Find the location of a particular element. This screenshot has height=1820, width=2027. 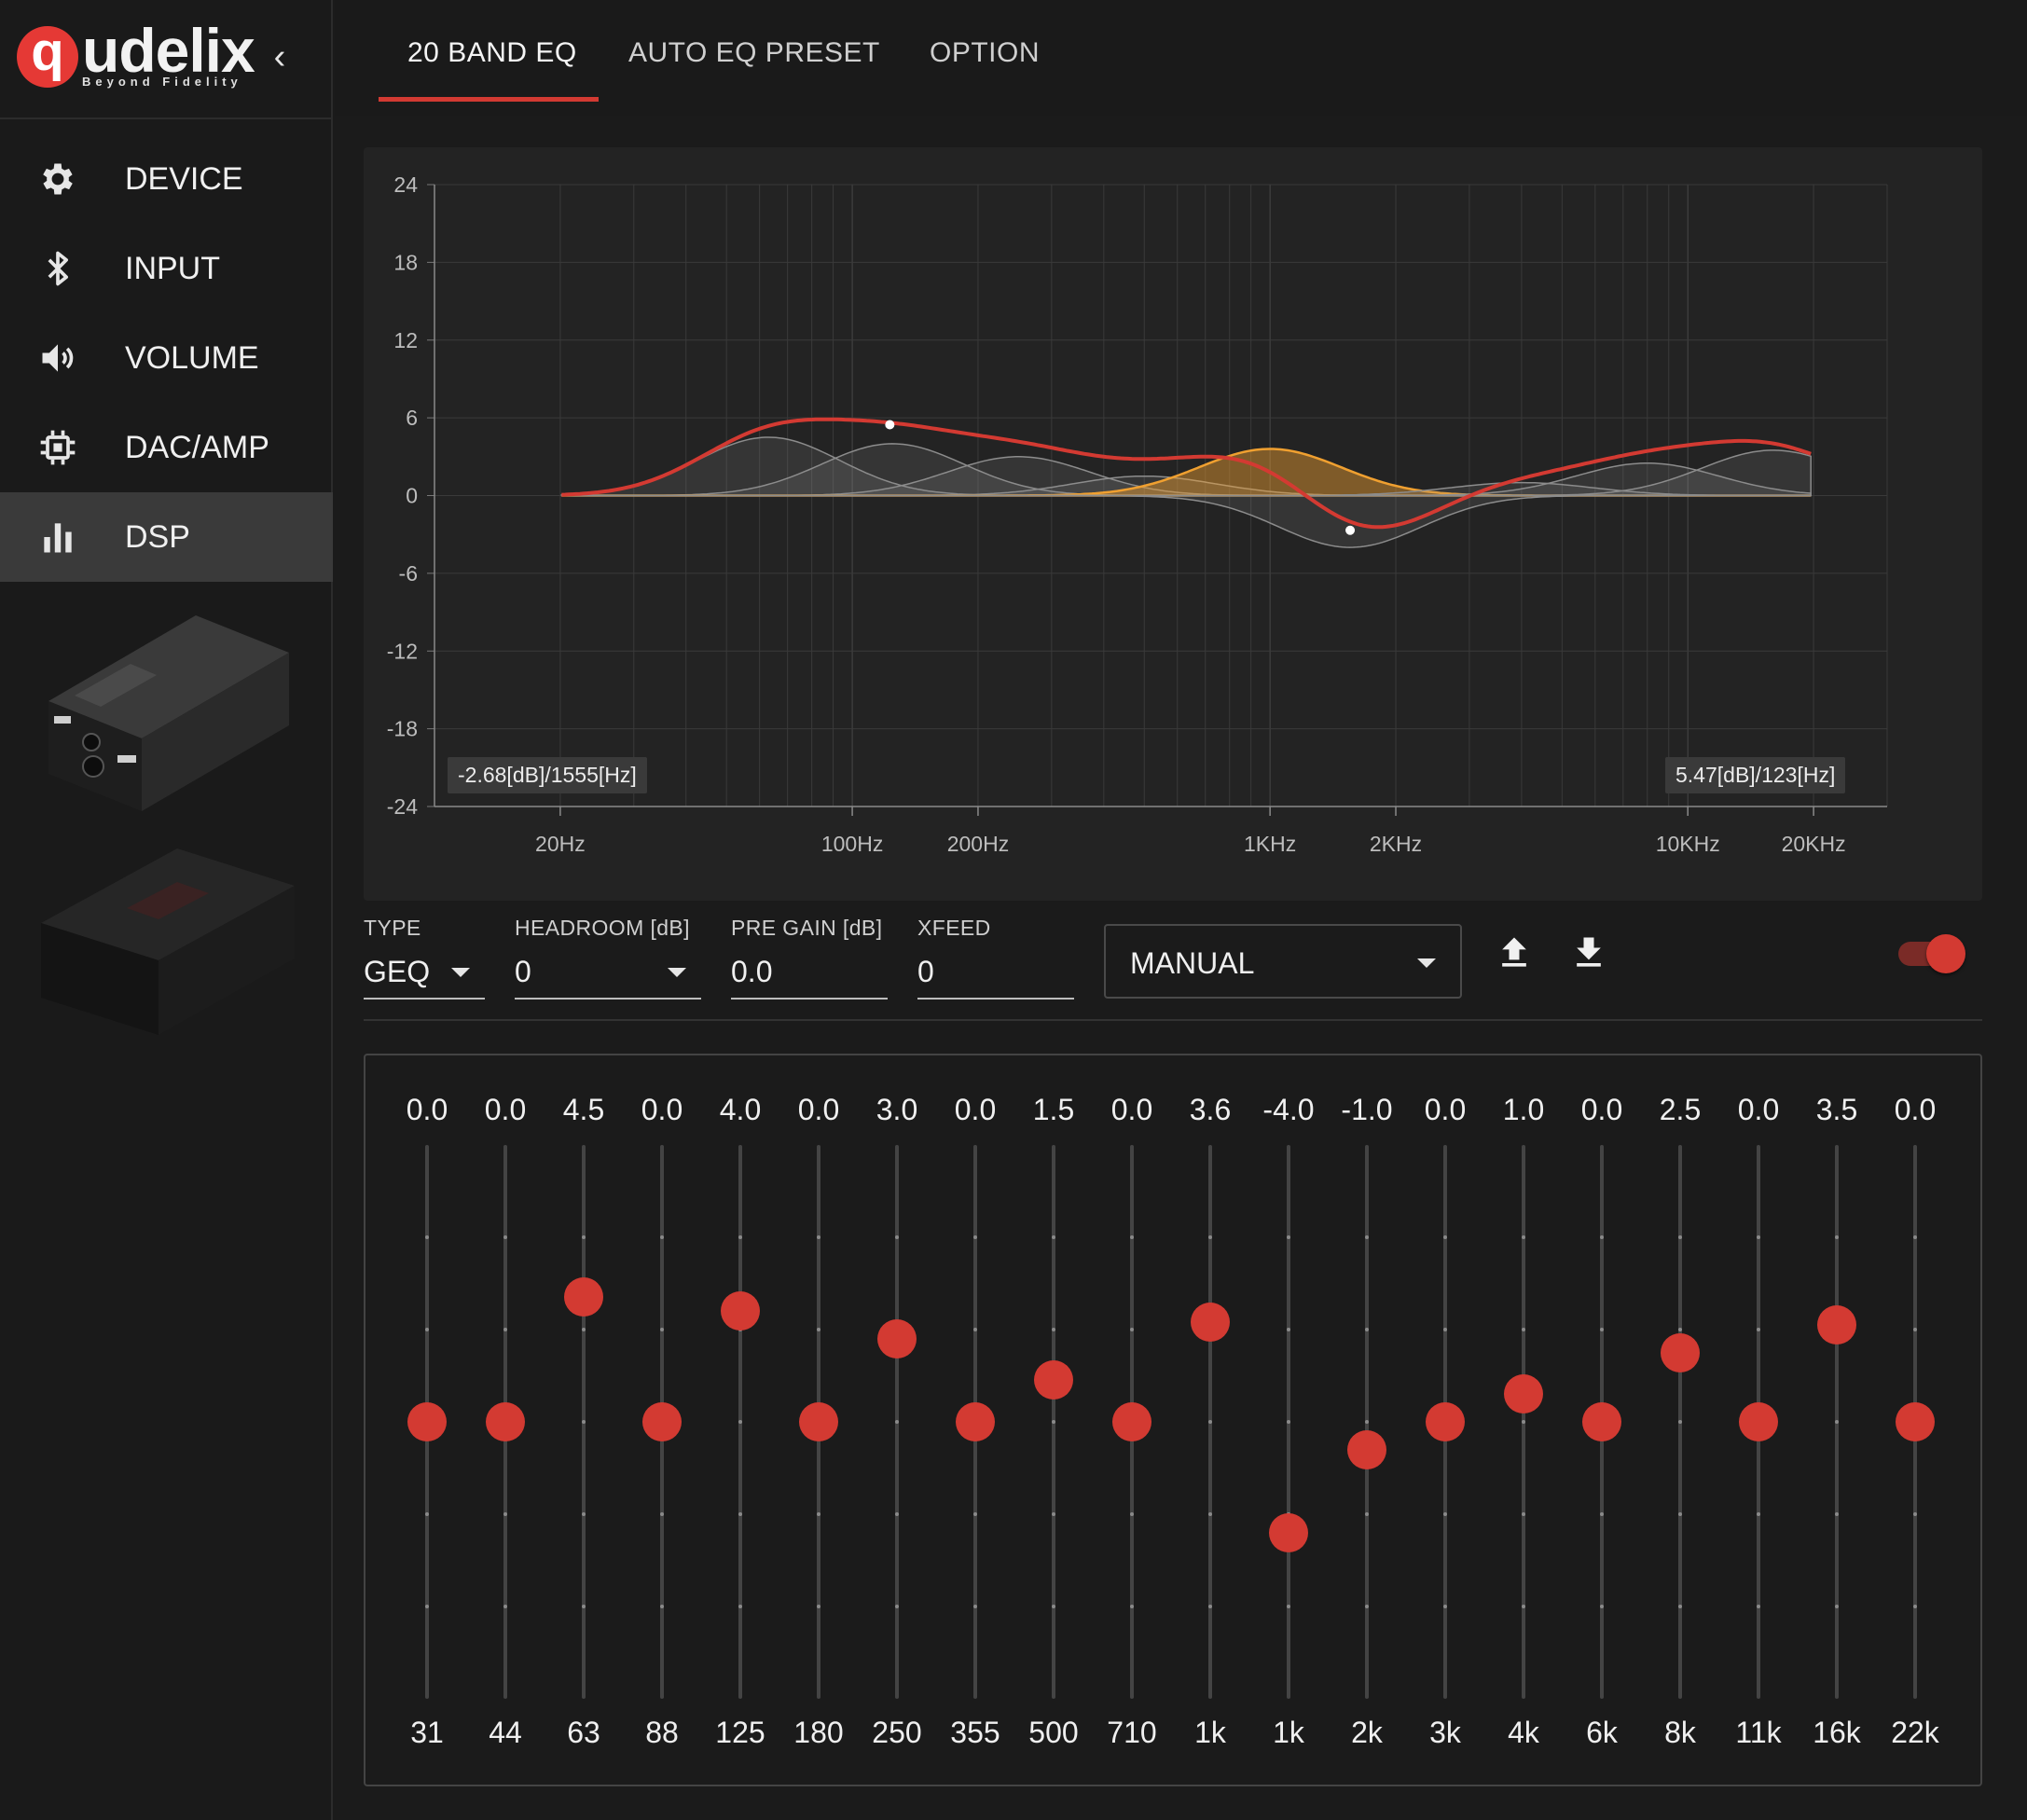

eq-band-14: 1.0 4k is located at coordinates (1523, 1421).